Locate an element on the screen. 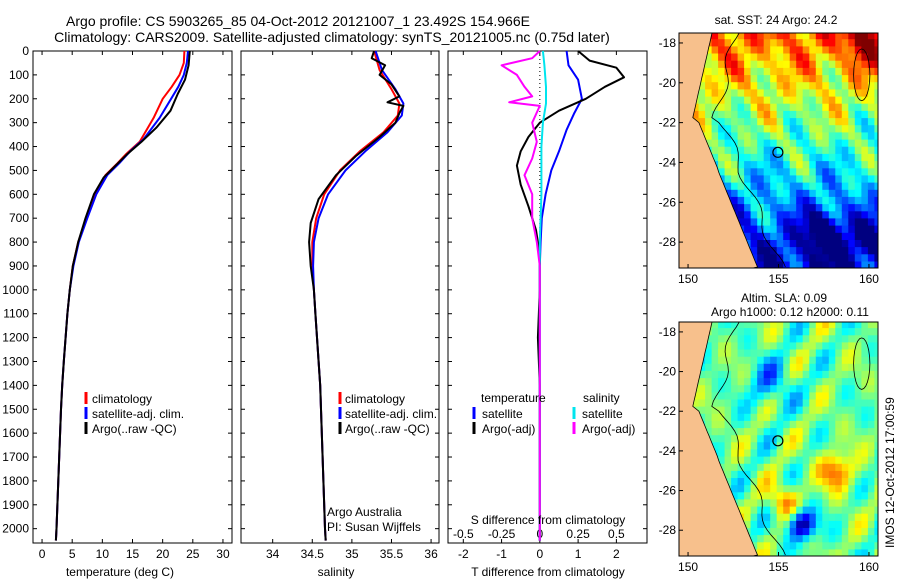 Image resolution: width=900 pixels, height=580 pixels. map-x-tick-label: 150 is located at coordinates (688, 567).